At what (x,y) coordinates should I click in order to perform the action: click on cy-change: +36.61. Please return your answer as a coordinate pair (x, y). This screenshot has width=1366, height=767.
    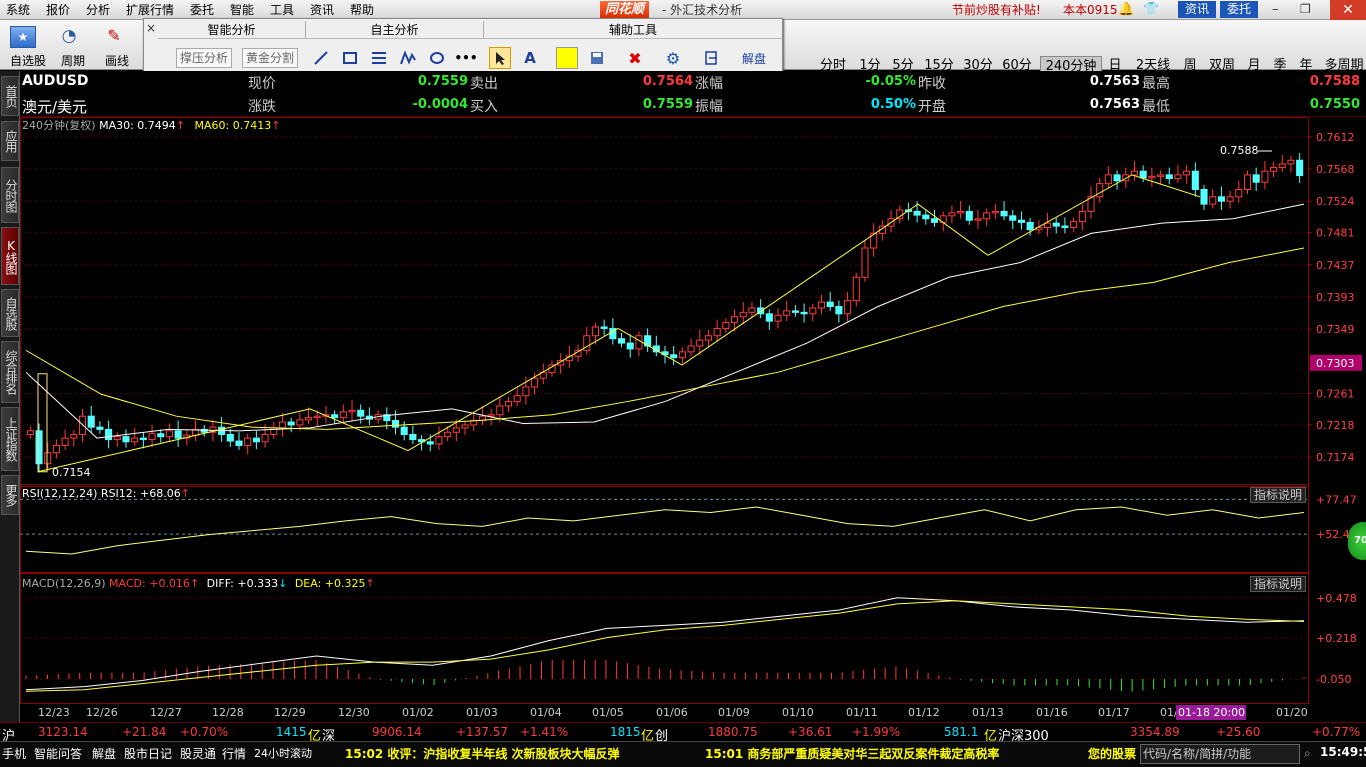
    Looking at the image, I should click on (810, 732).